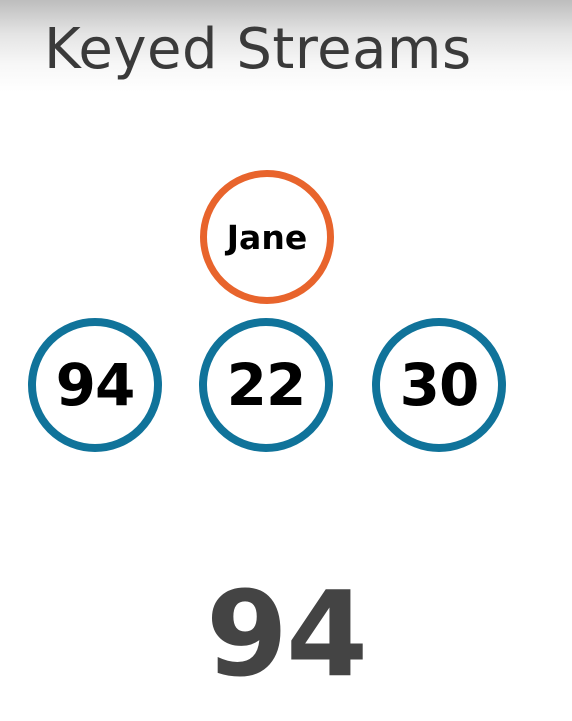 The width and height of the screenshot is (572, 721). Describe the element at coordinates (258, 49) in the screenshot. I see `slide-title: Keyed Streams` at that location.